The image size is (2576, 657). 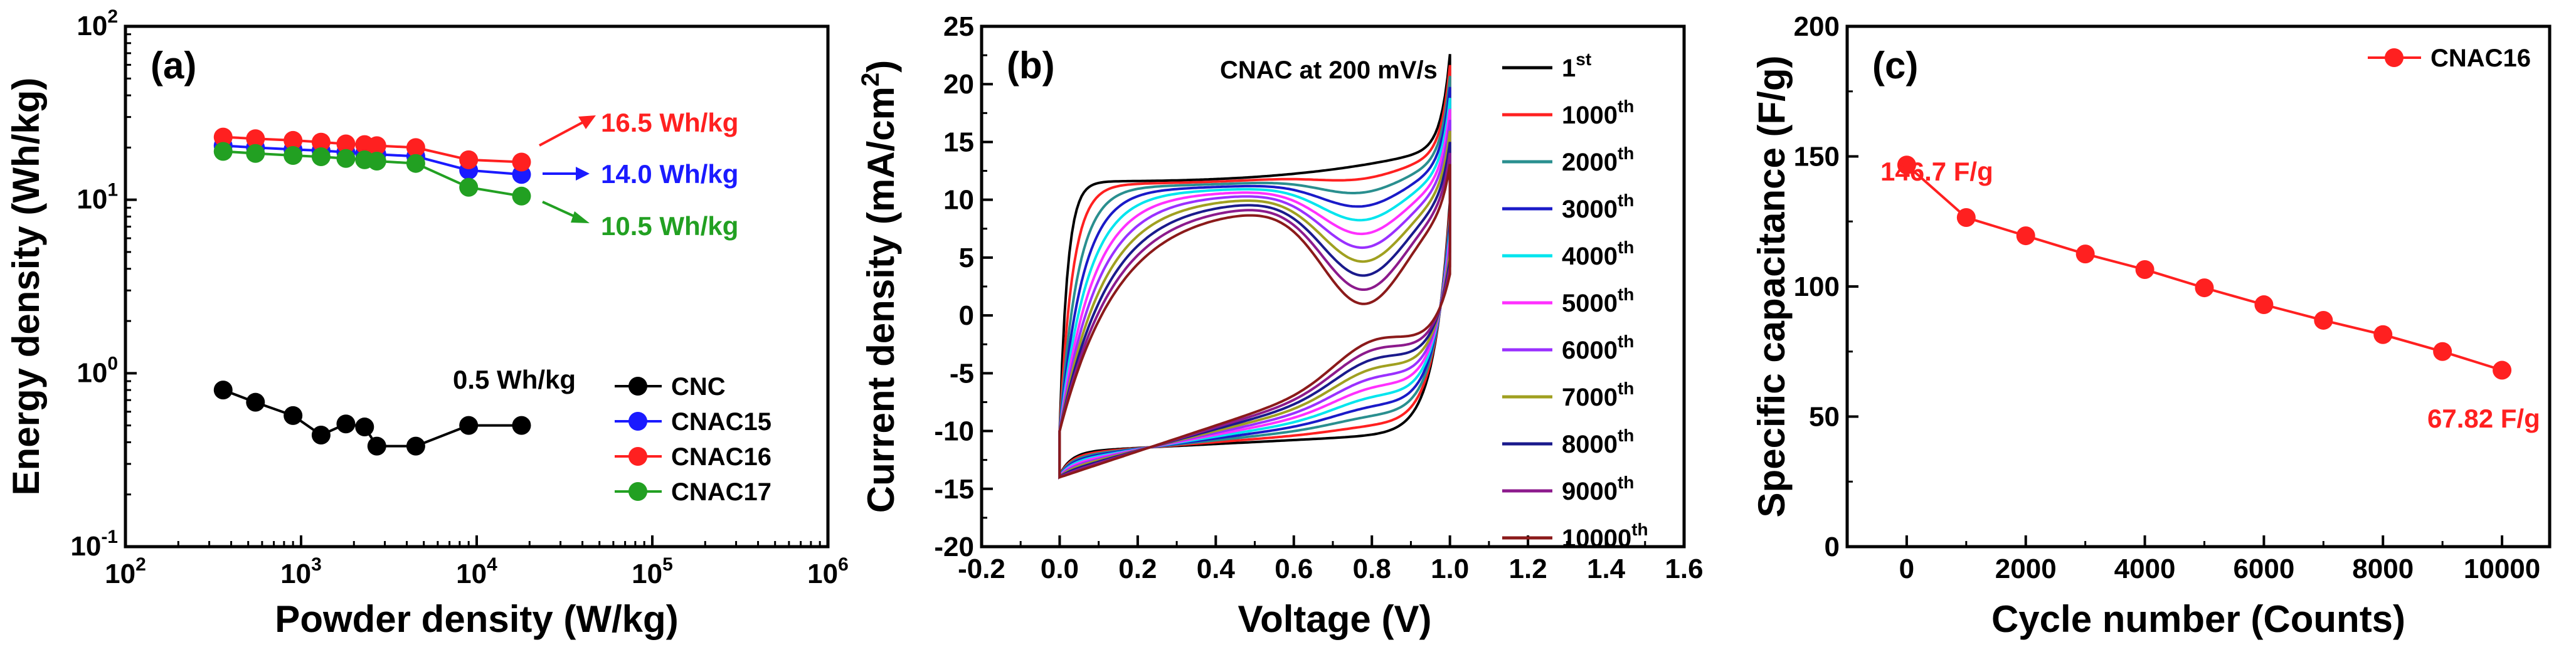 What do you see at coordinates (981, 569) in the screenshot?
I see `b-xtick-label: -0.2` at bounding box center [981, 569].